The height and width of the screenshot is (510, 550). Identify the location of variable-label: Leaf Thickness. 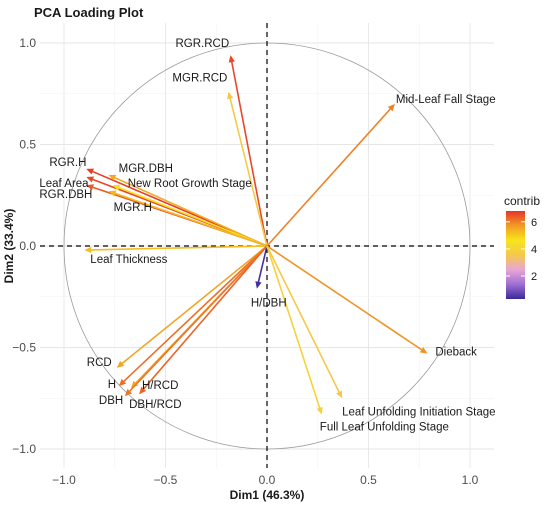
(128, 260).